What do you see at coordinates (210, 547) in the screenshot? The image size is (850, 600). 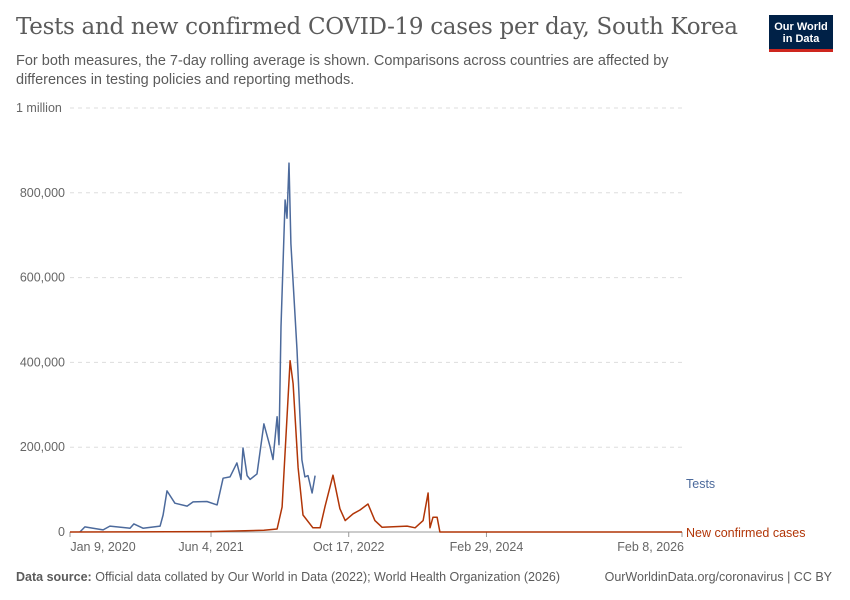 I see `x-tick-label: Jun 4, 2021` at bounding box center [210, 547].